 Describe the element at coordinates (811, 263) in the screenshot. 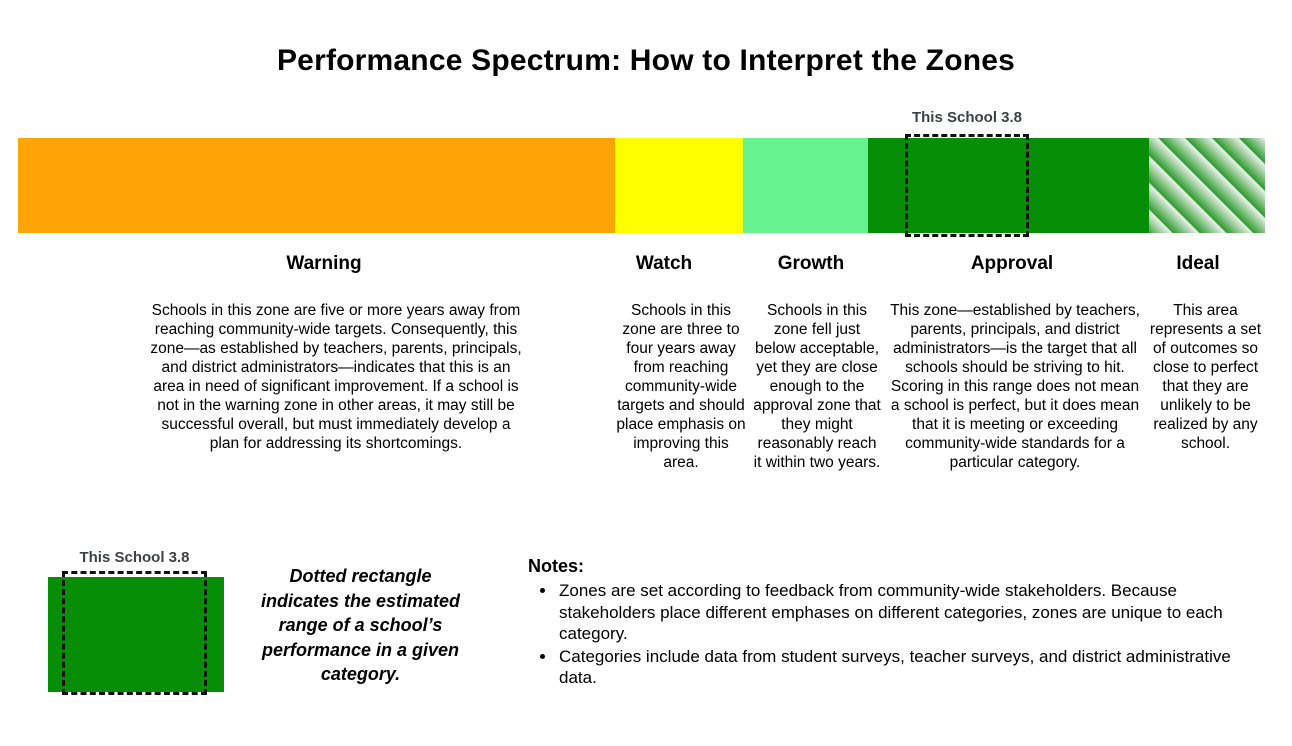

I see `zone-label-growth: Growth` at that location.